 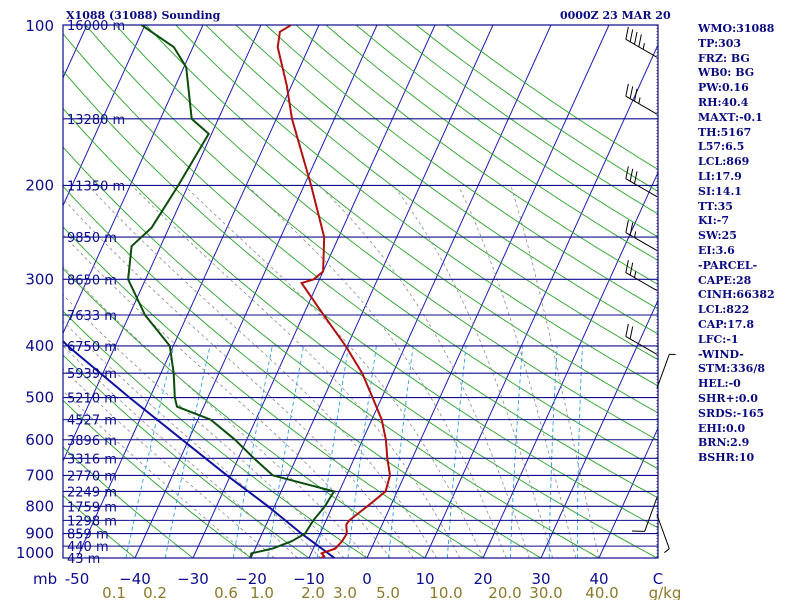 What do you see at coordinates (726, 458) in the screenshot?
I see `sounding-index-item: BSHR:10` at bounding box center [726, 458].